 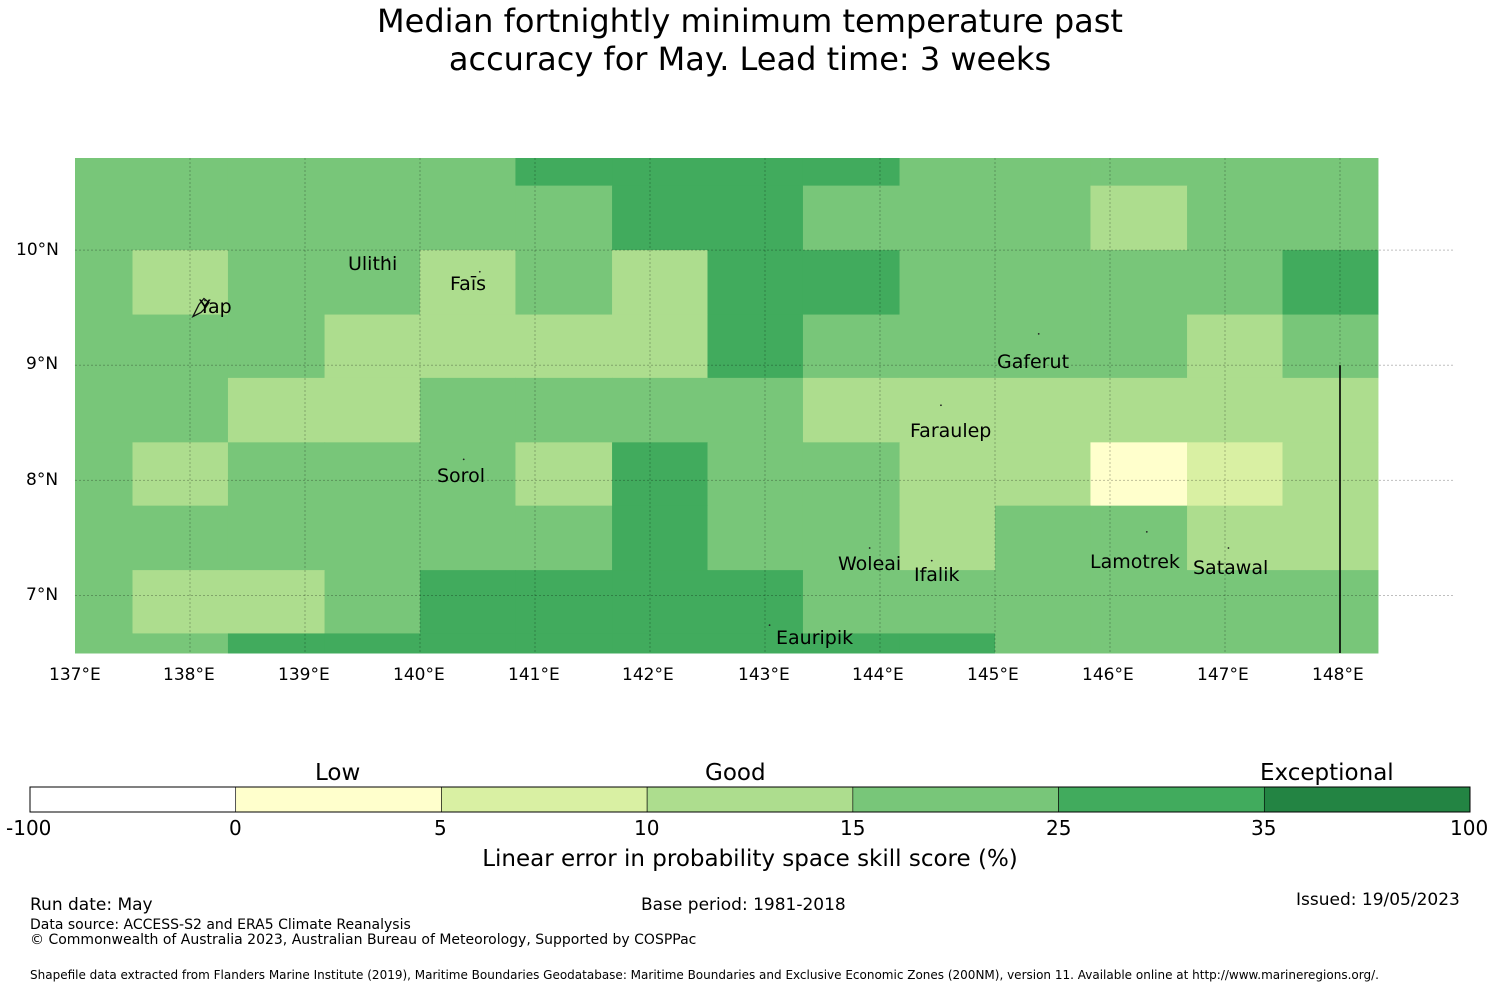 I want to click on yap-island-shape, so click(x=200, y=307).